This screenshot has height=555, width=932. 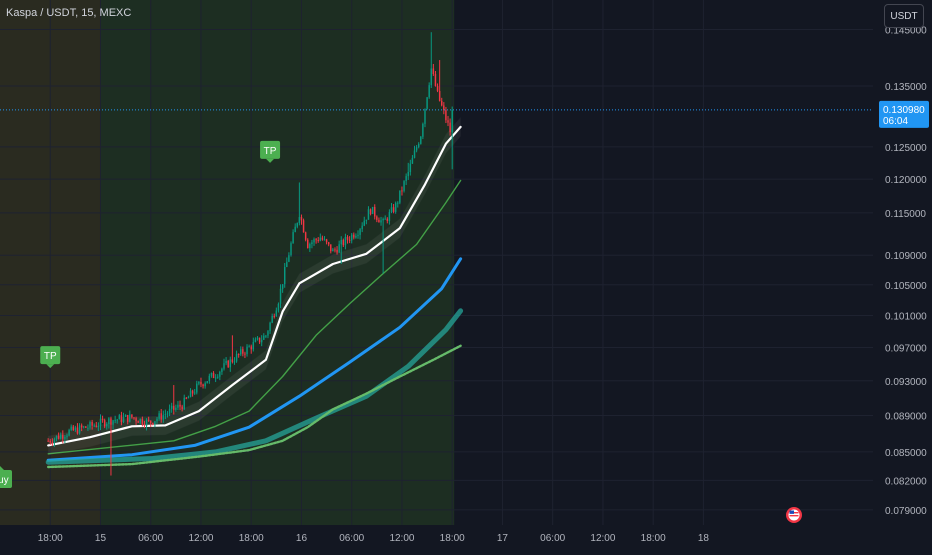 I want to click on time-tick-label: 18:00, so click(x=251, y=538).